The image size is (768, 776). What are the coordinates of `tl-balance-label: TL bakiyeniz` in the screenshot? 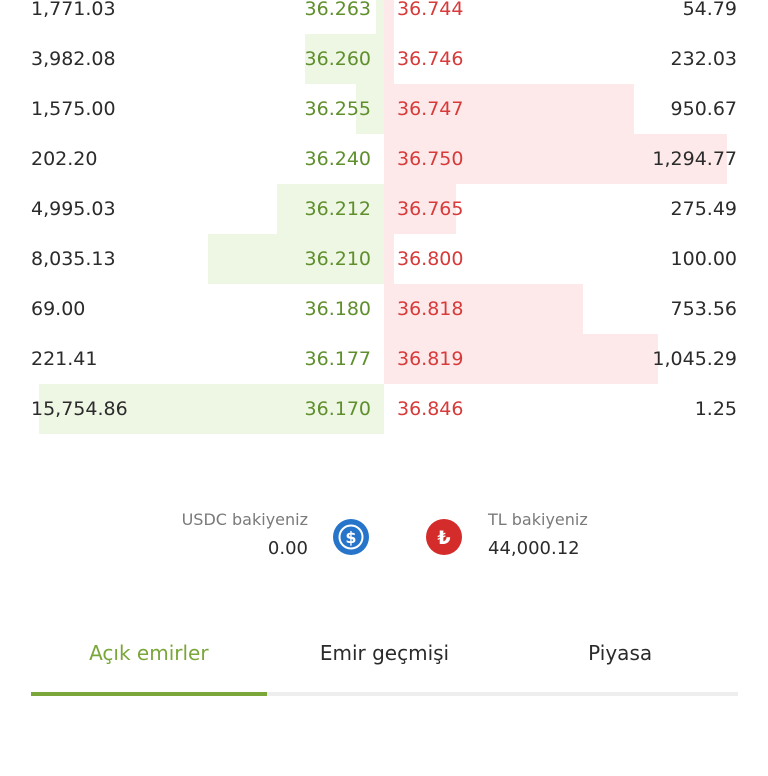 It's located at (538, 519).